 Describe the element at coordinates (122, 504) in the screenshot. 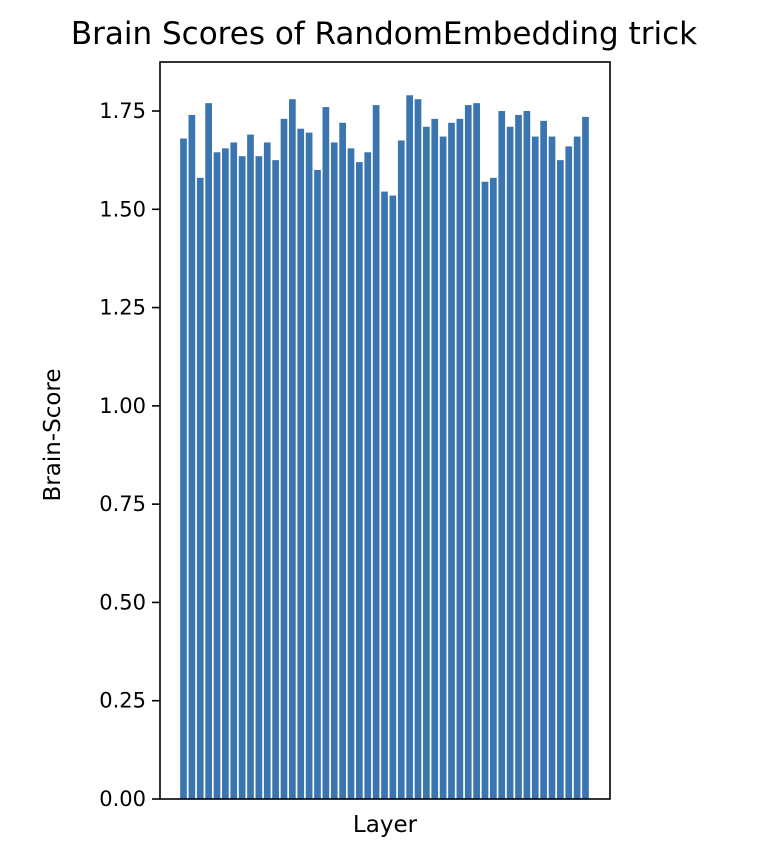

I see `y-tick-label: 0.75` at that location.